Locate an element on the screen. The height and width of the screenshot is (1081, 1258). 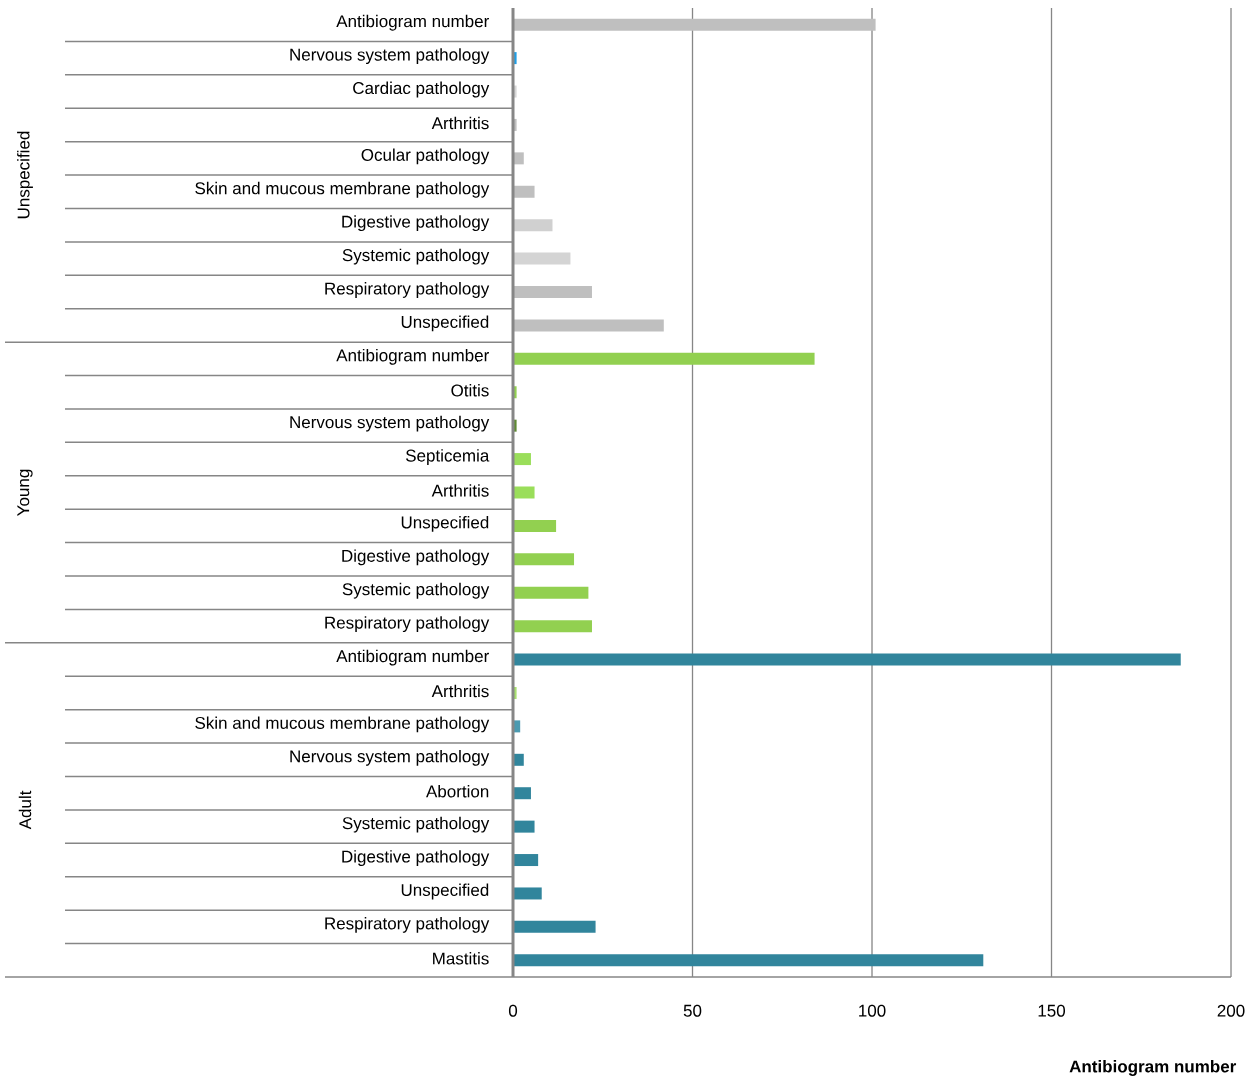
text: Young is located at coordinates (25, 492).